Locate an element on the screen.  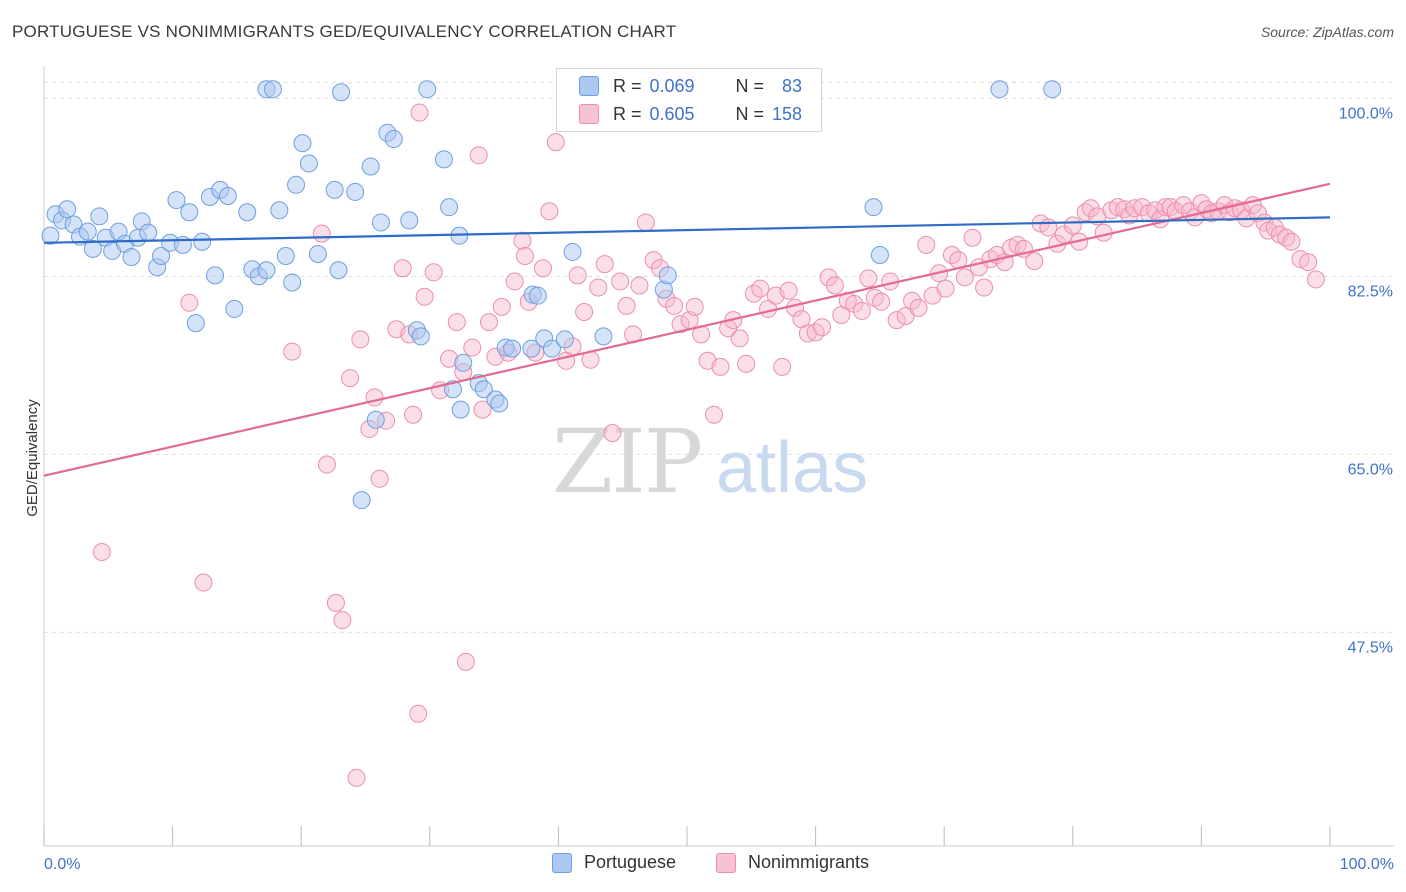
y-tick-labels: 100.0% 82.5% 65.0% 47.5% is located at coordinates (1366, 380).